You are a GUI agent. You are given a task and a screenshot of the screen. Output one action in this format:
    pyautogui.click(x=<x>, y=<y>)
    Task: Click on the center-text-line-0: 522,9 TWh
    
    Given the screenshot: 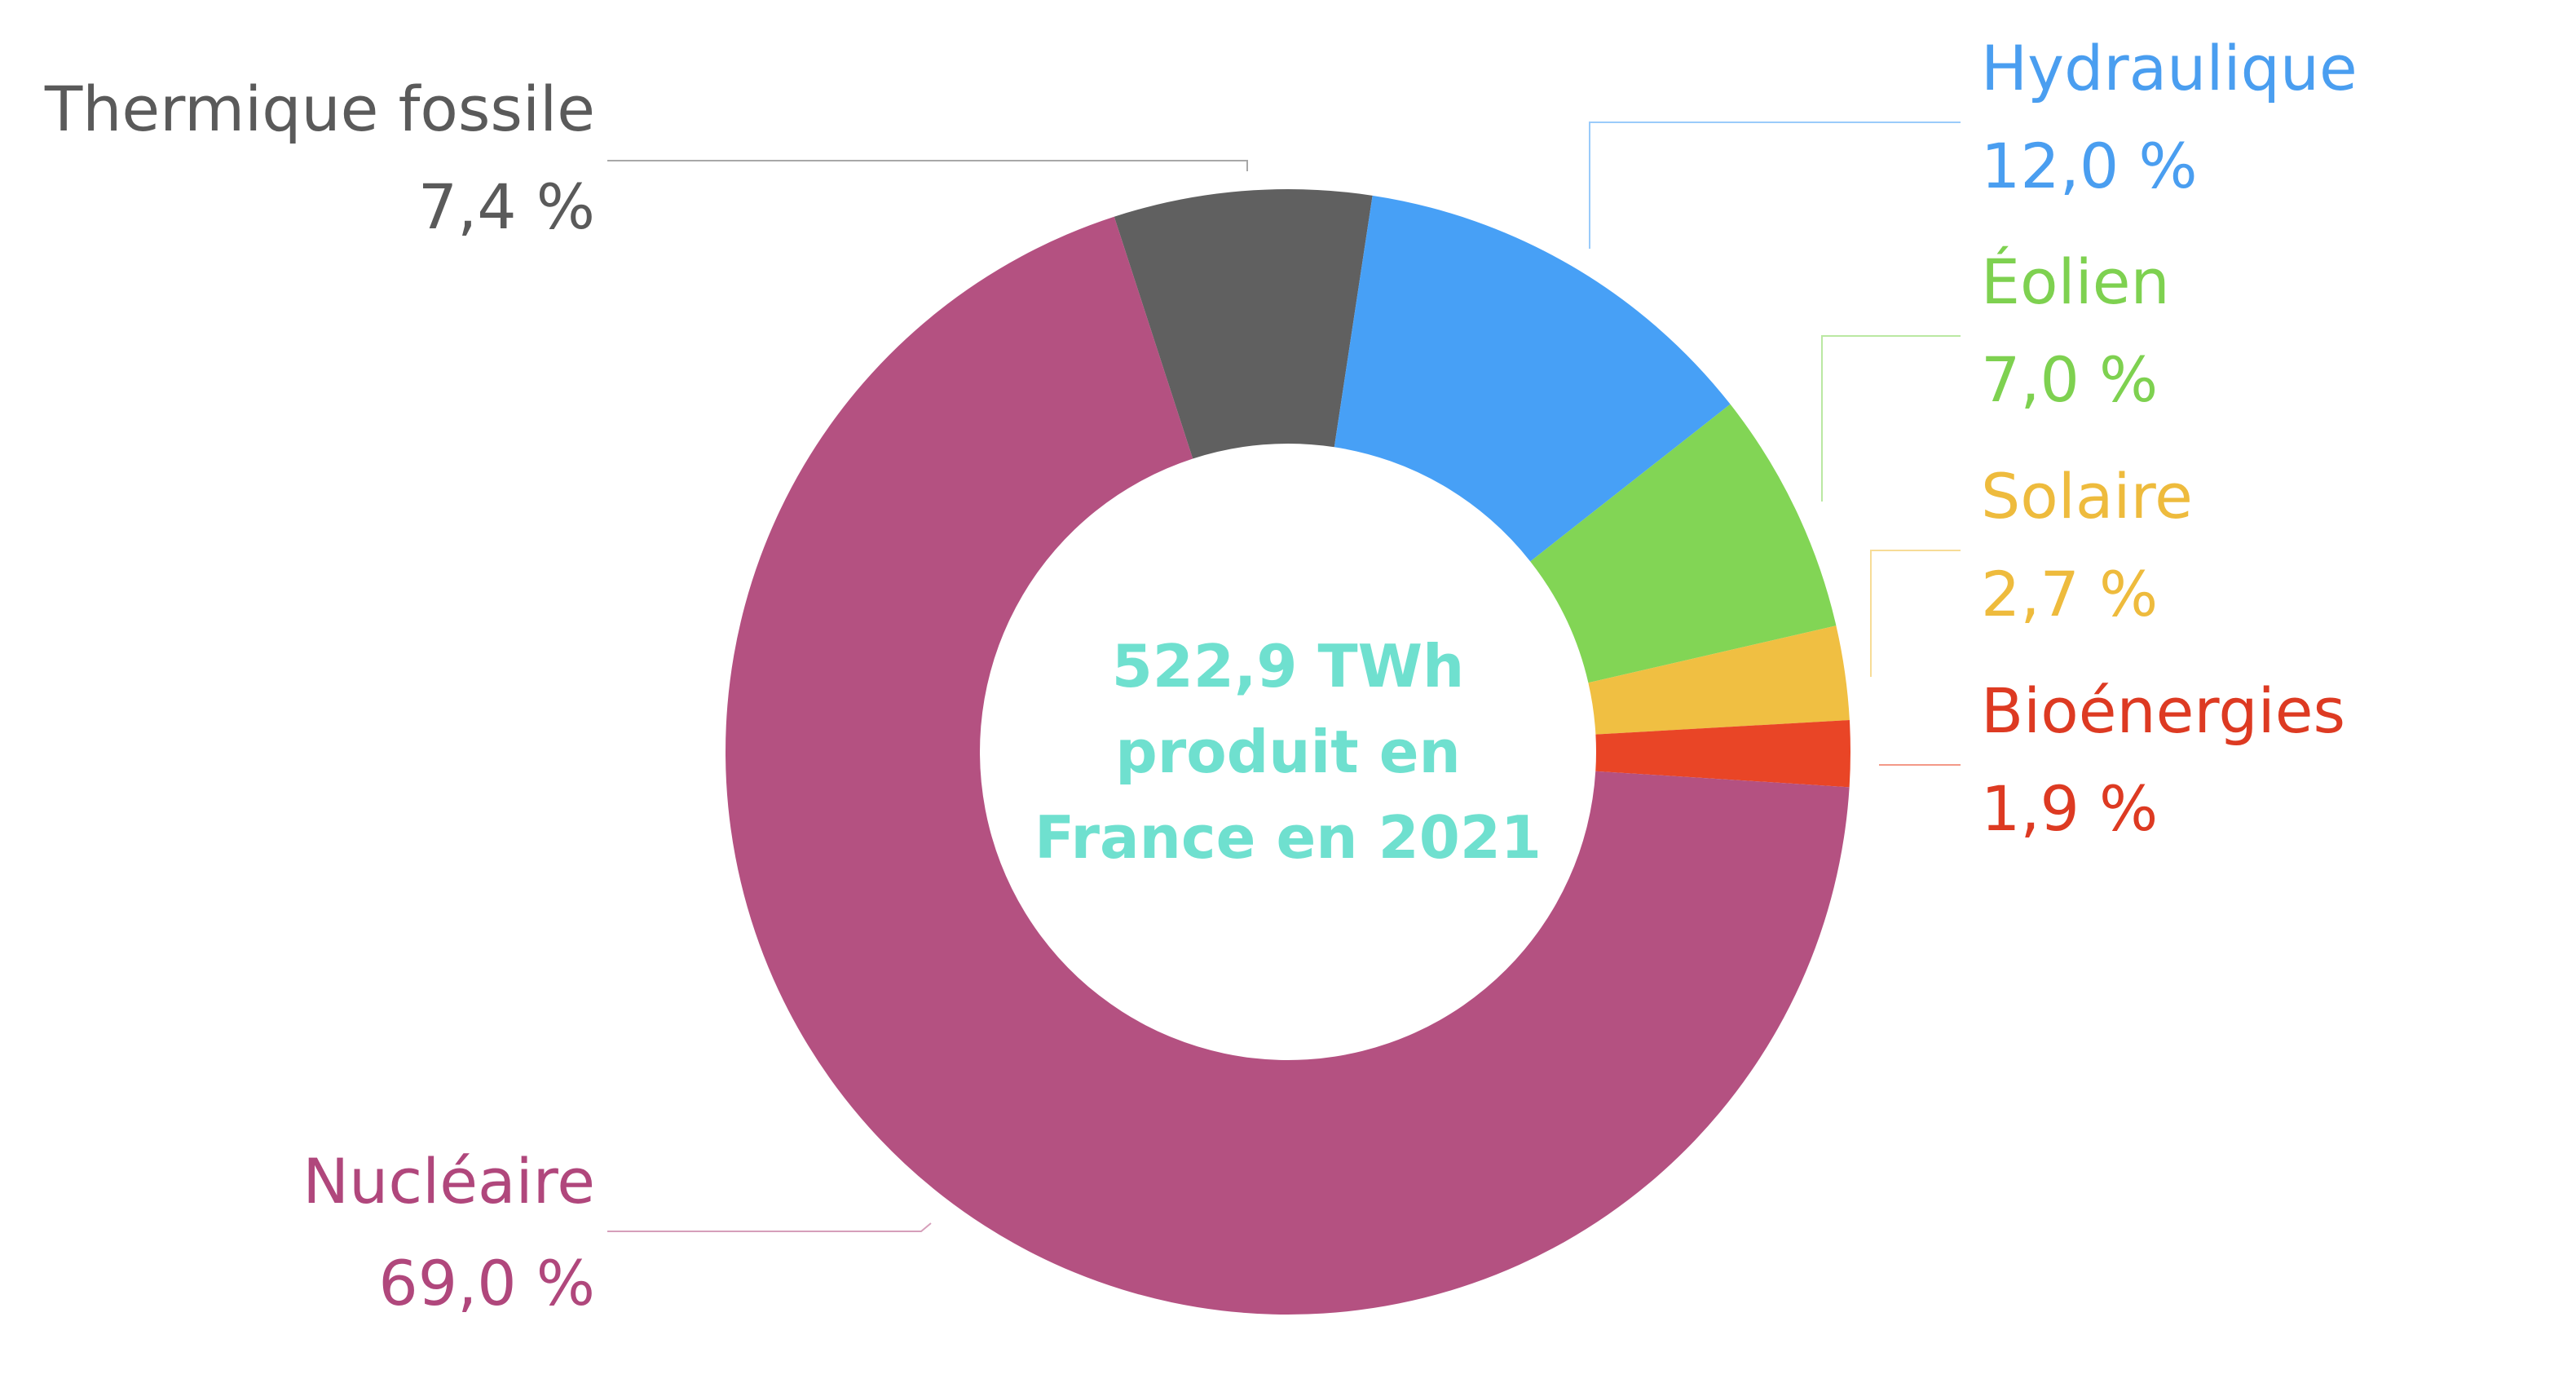 What is the action you would take?
    pyautogui.click(x=1288, y=666)
    